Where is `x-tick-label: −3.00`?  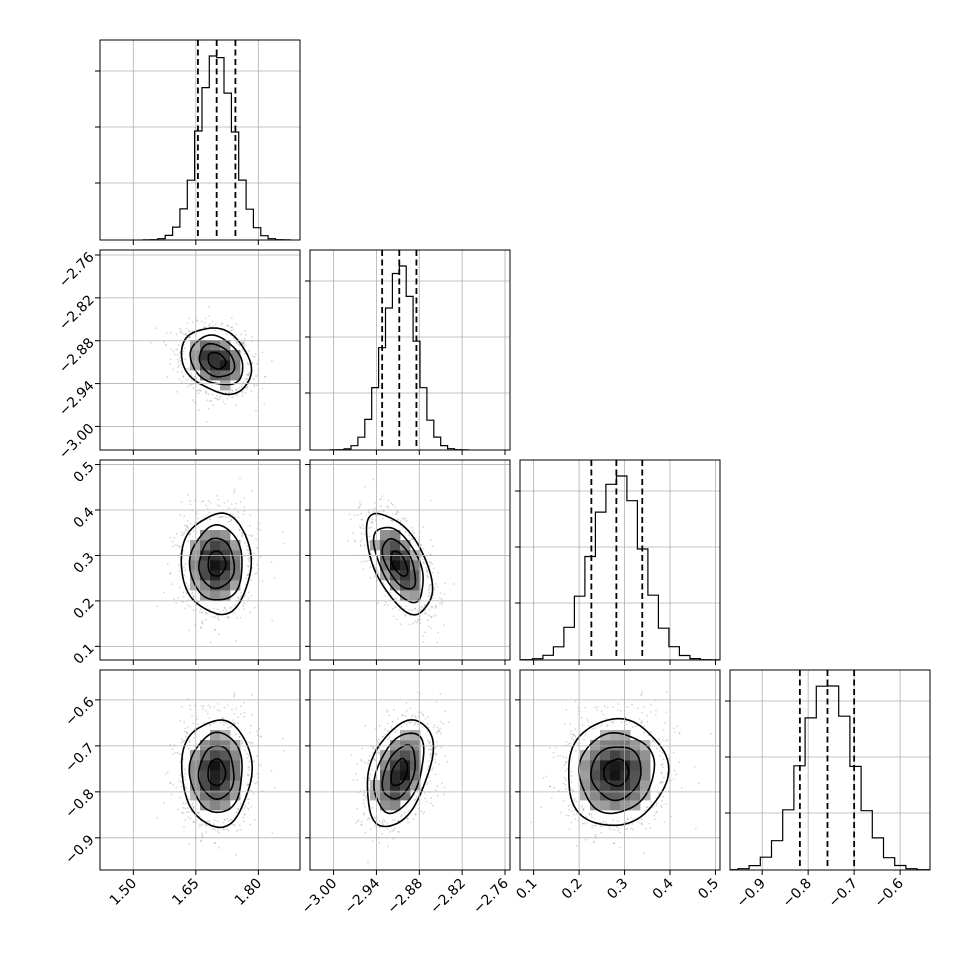 x-tick-label: −3.00 is located at coordinates (320, 897).